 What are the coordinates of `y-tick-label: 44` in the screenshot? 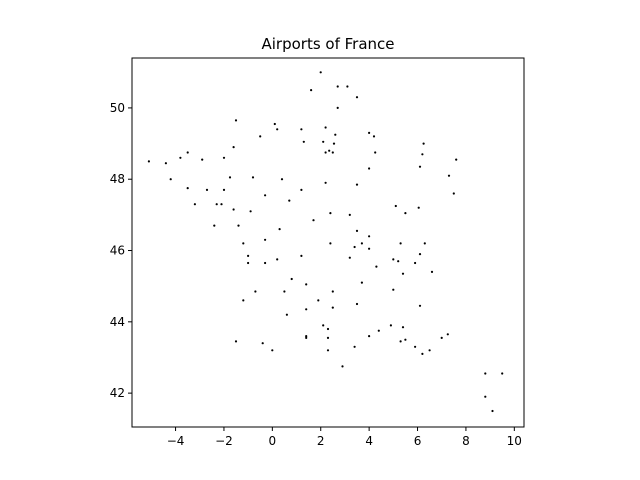 It's located at (117, 322).